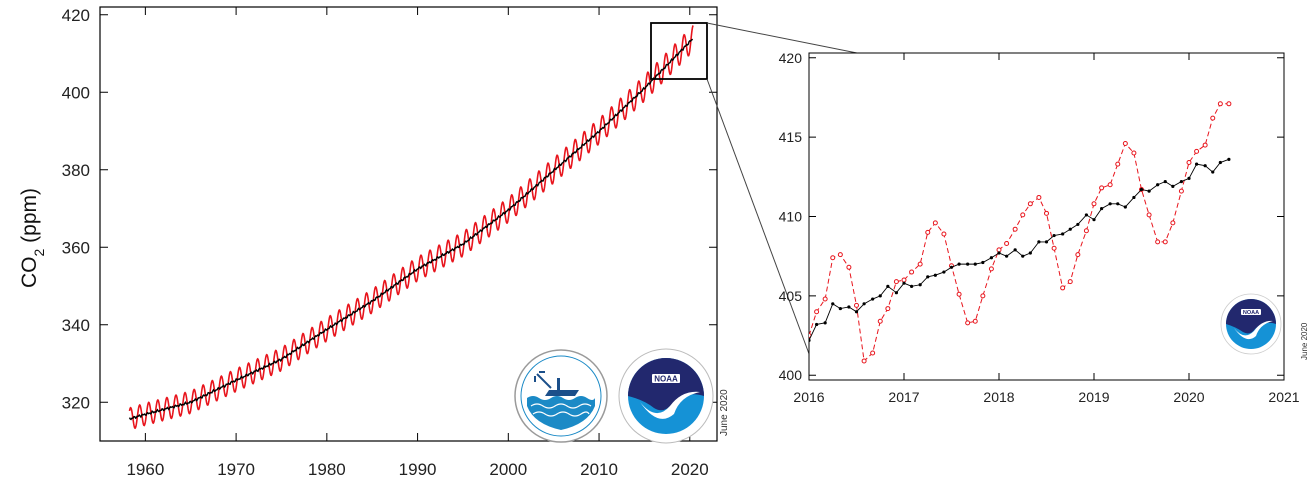 The width and height of the screenshot is (1312, 494). Describe the element at coordinates (998, 397) in the screenshot. I see `inset-x-tick-label: 2018` at that location.